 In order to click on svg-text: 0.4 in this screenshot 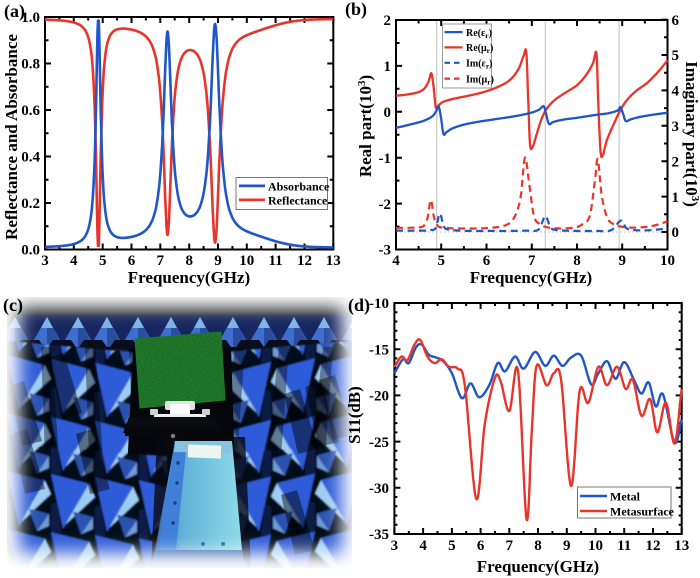, I will do `click(30, 158)`.